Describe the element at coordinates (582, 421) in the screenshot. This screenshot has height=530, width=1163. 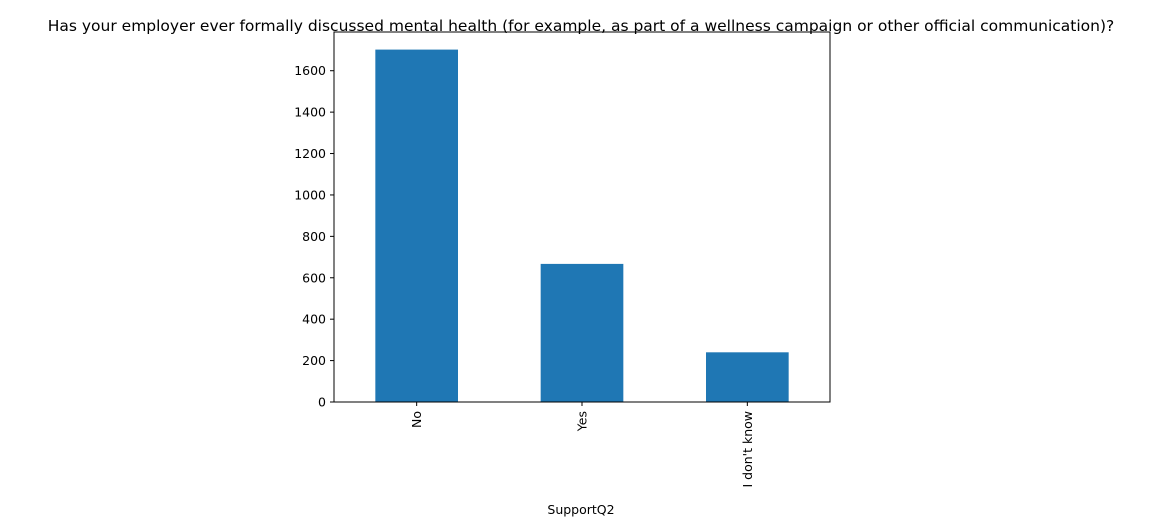
I see `x-tick-label: Yes` at that location.